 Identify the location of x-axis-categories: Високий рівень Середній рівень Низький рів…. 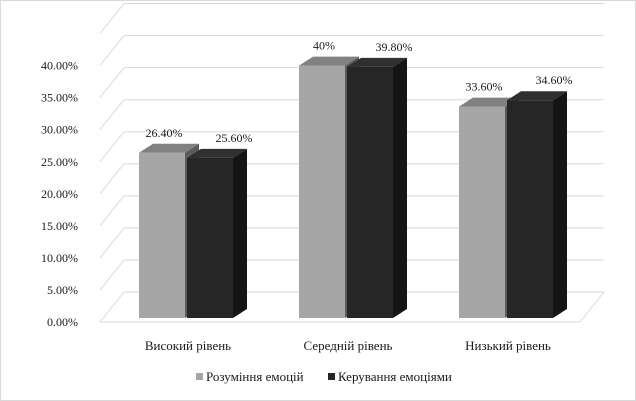
(348, 345).